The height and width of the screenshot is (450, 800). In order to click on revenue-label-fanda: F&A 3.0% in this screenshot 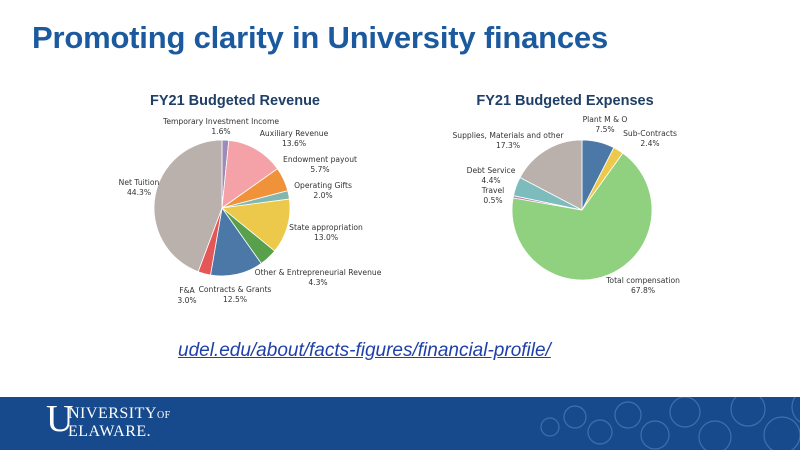, I will do `click(186, 295)`.